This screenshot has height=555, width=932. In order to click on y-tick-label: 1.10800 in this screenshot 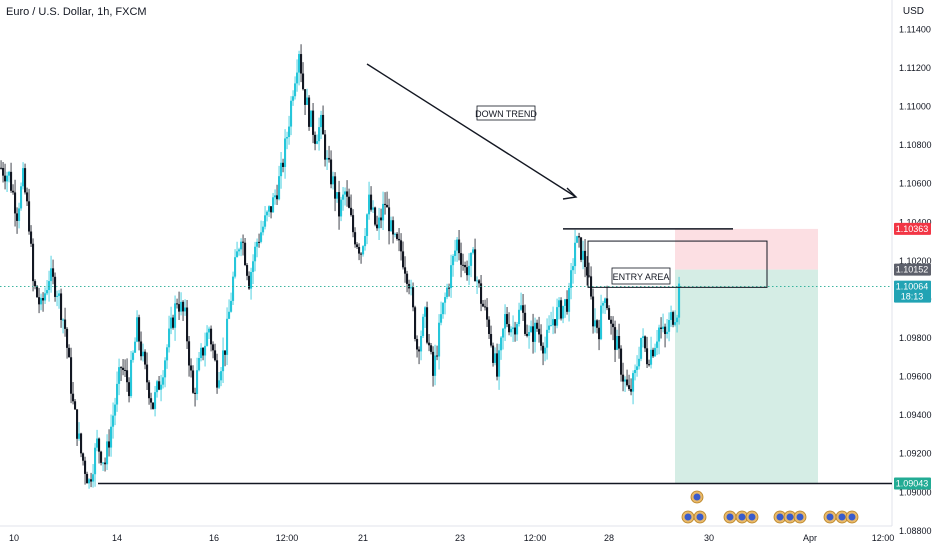, I will do `click(915, 145)`.